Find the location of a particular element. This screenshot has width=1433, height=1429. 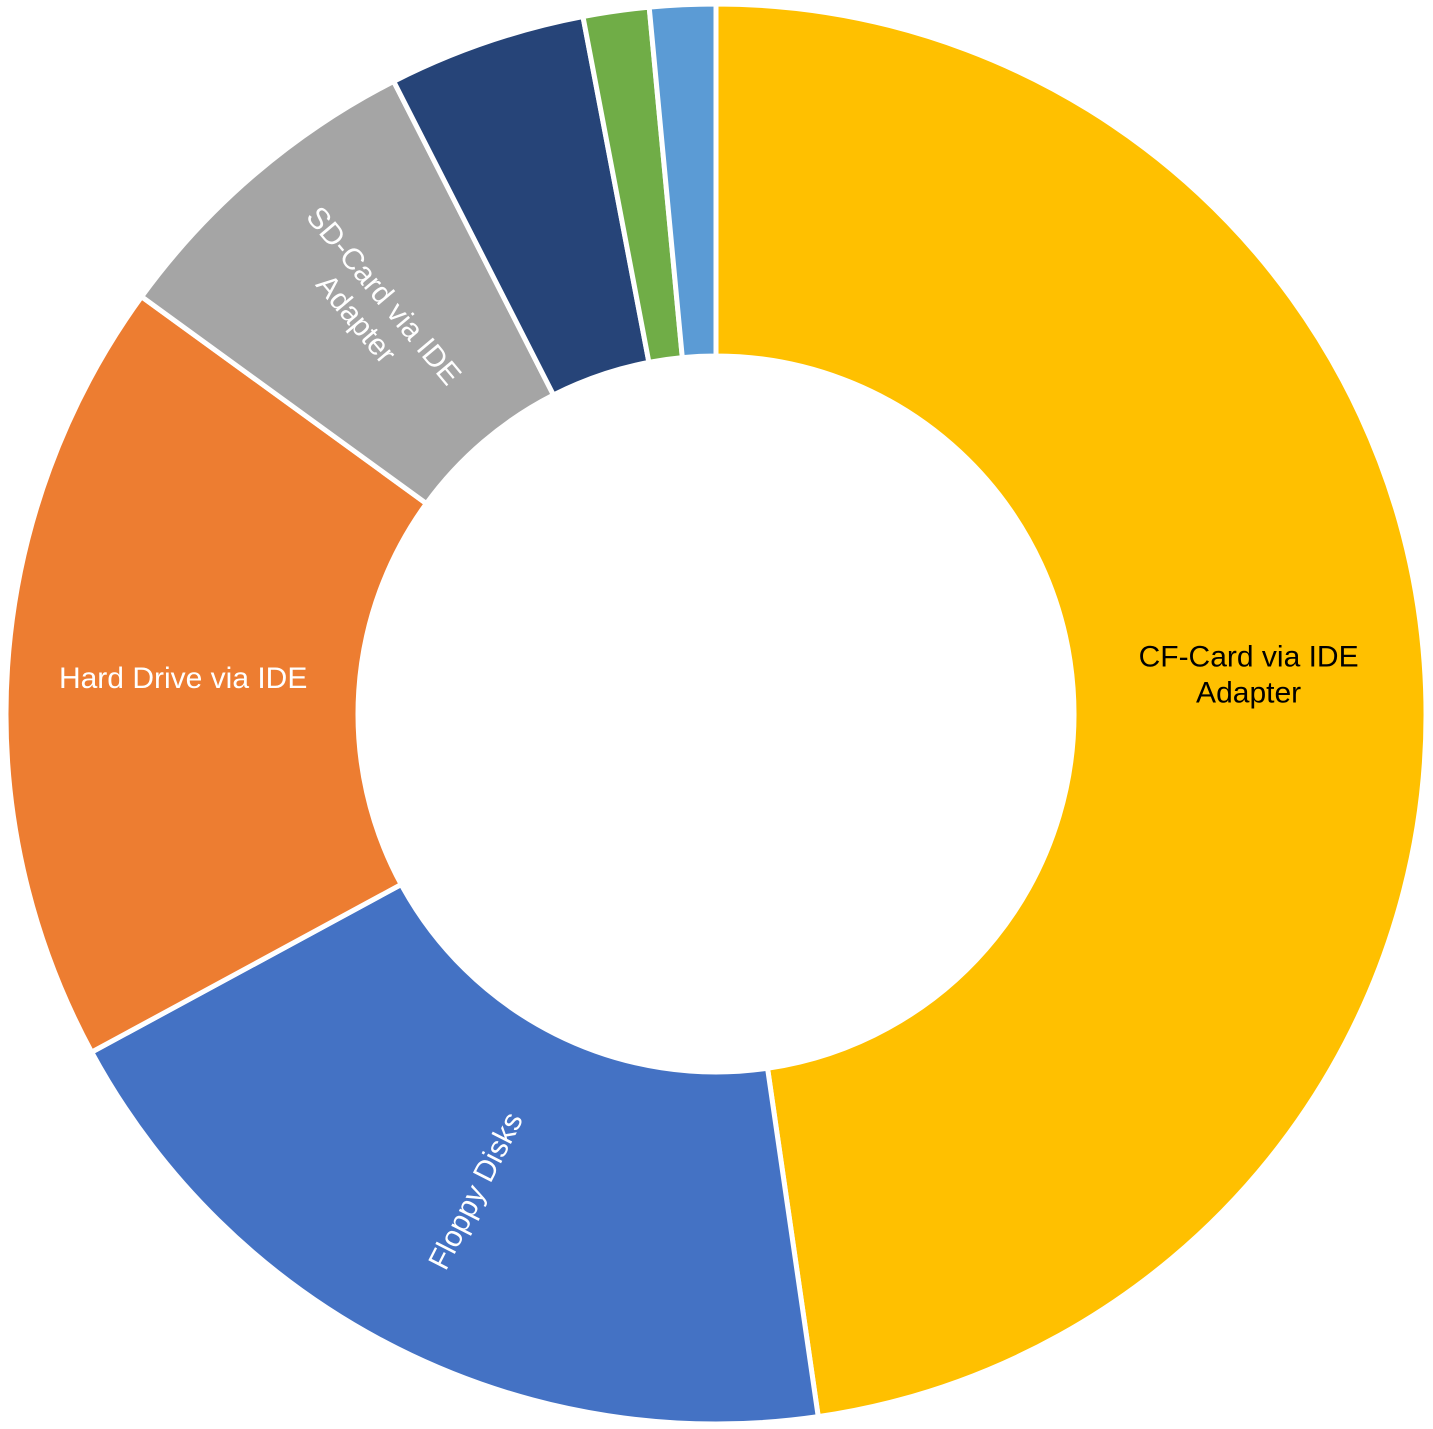

slice-label: Hard Drive via IDE is located at coordinates (183, 678).